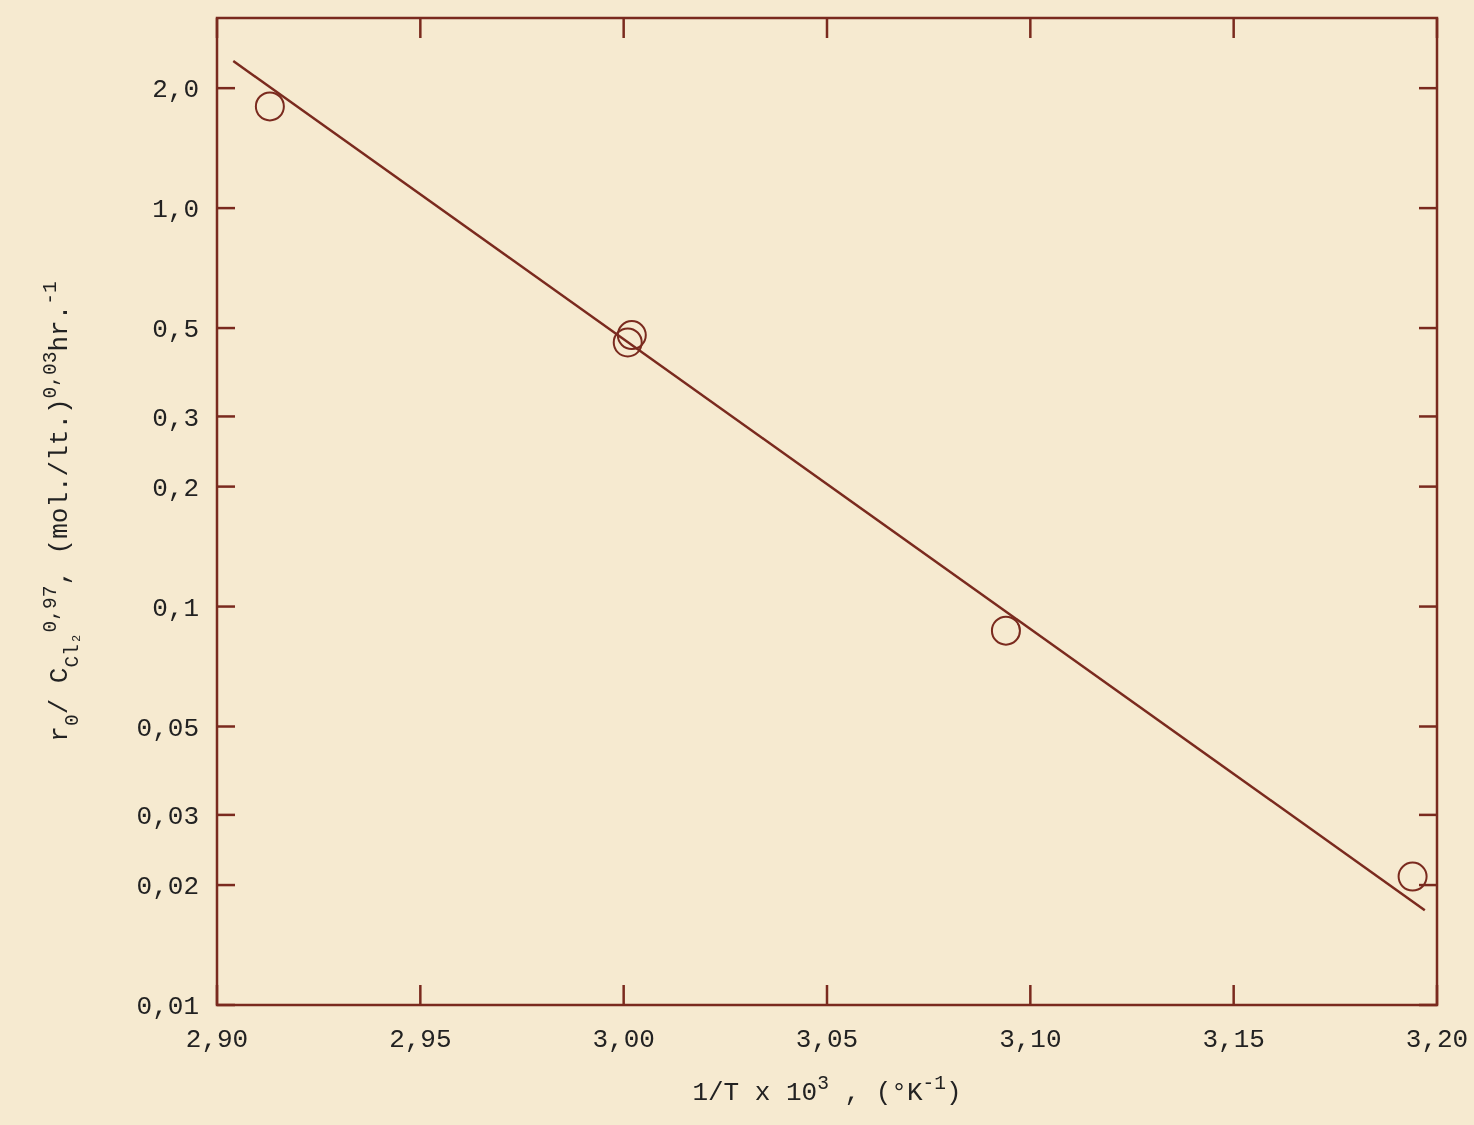 This screenshot has width=1474, height=1125. Describe the element at coordinates (827, 1040) in the screenshot. I see `x-tick-label: 3,05` at that location.